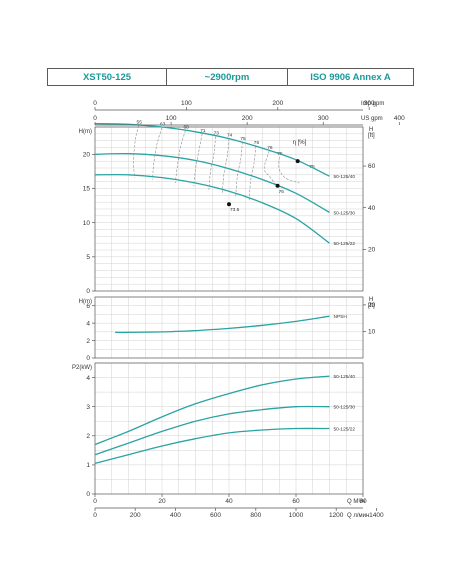 The width and height of the screenshot is (452, 584). What do you see at coordinates (336, 515) in the screenshot?
I see `flow-axis-tick-label: 1200` at bounding box center [336, 515].